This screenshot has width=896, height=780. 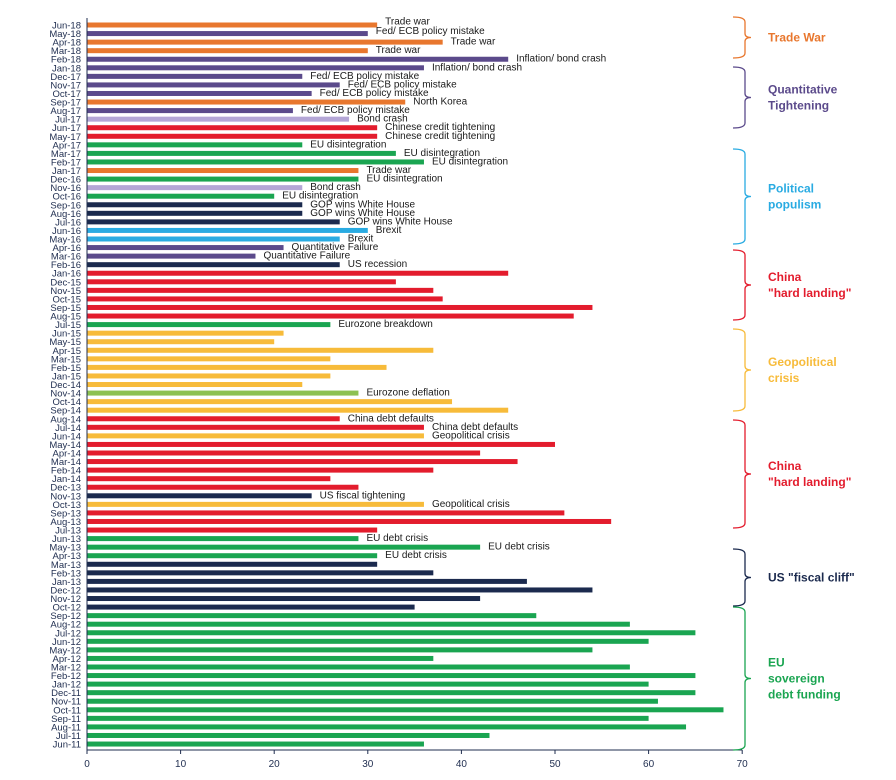 I want to click on y-tick-label: Mar-16, so click(x=66, y=257).